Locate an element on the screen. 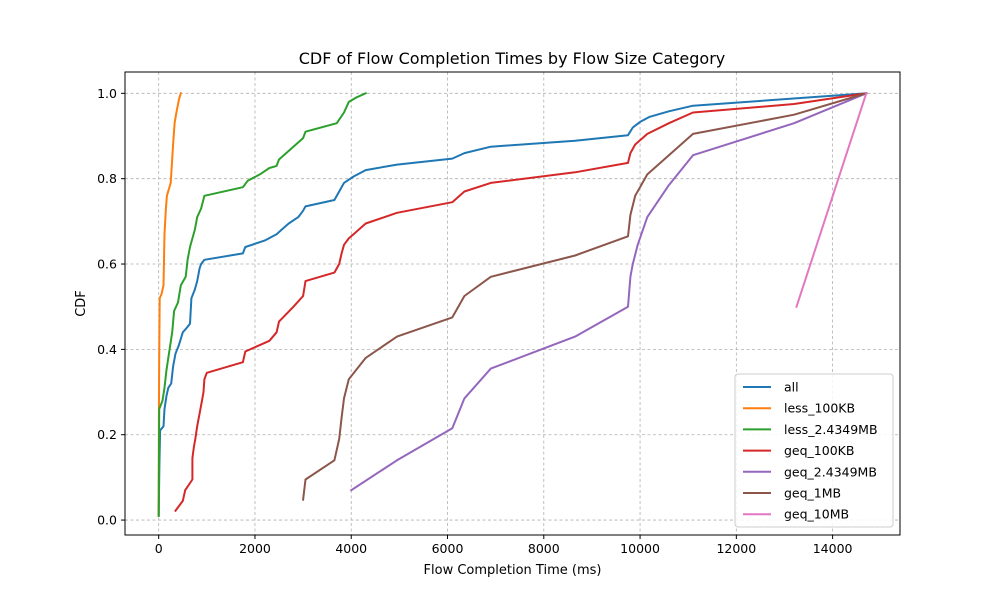  legend-box is located at coordinates (814, 450).